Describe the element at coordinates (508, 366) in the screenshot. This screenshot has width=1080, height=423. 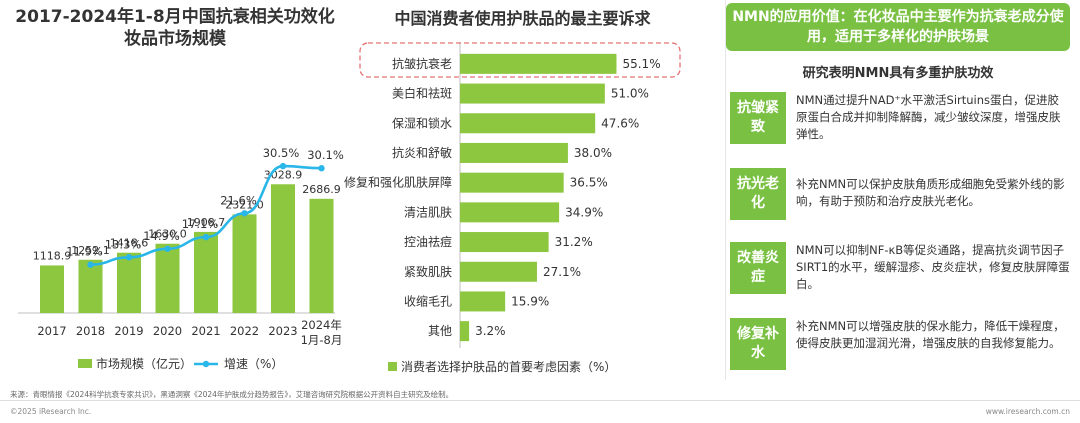
I see `legend-label: 消费者选择护肤品的首要考虑因素（%）` at that location.